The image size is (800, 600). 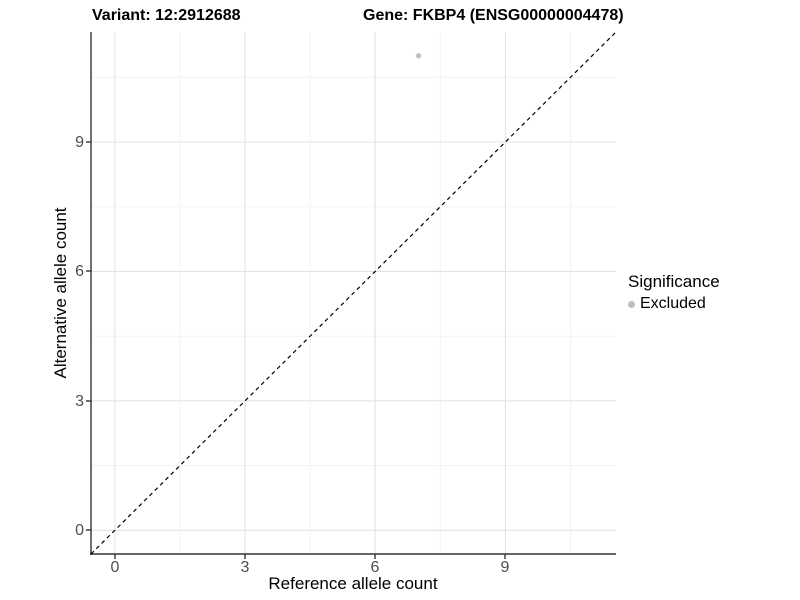 What do you see at coordinates (245, 567) in the screenshot?
I see `x-tick-label-3: 3` at bounding box center [245, 567].